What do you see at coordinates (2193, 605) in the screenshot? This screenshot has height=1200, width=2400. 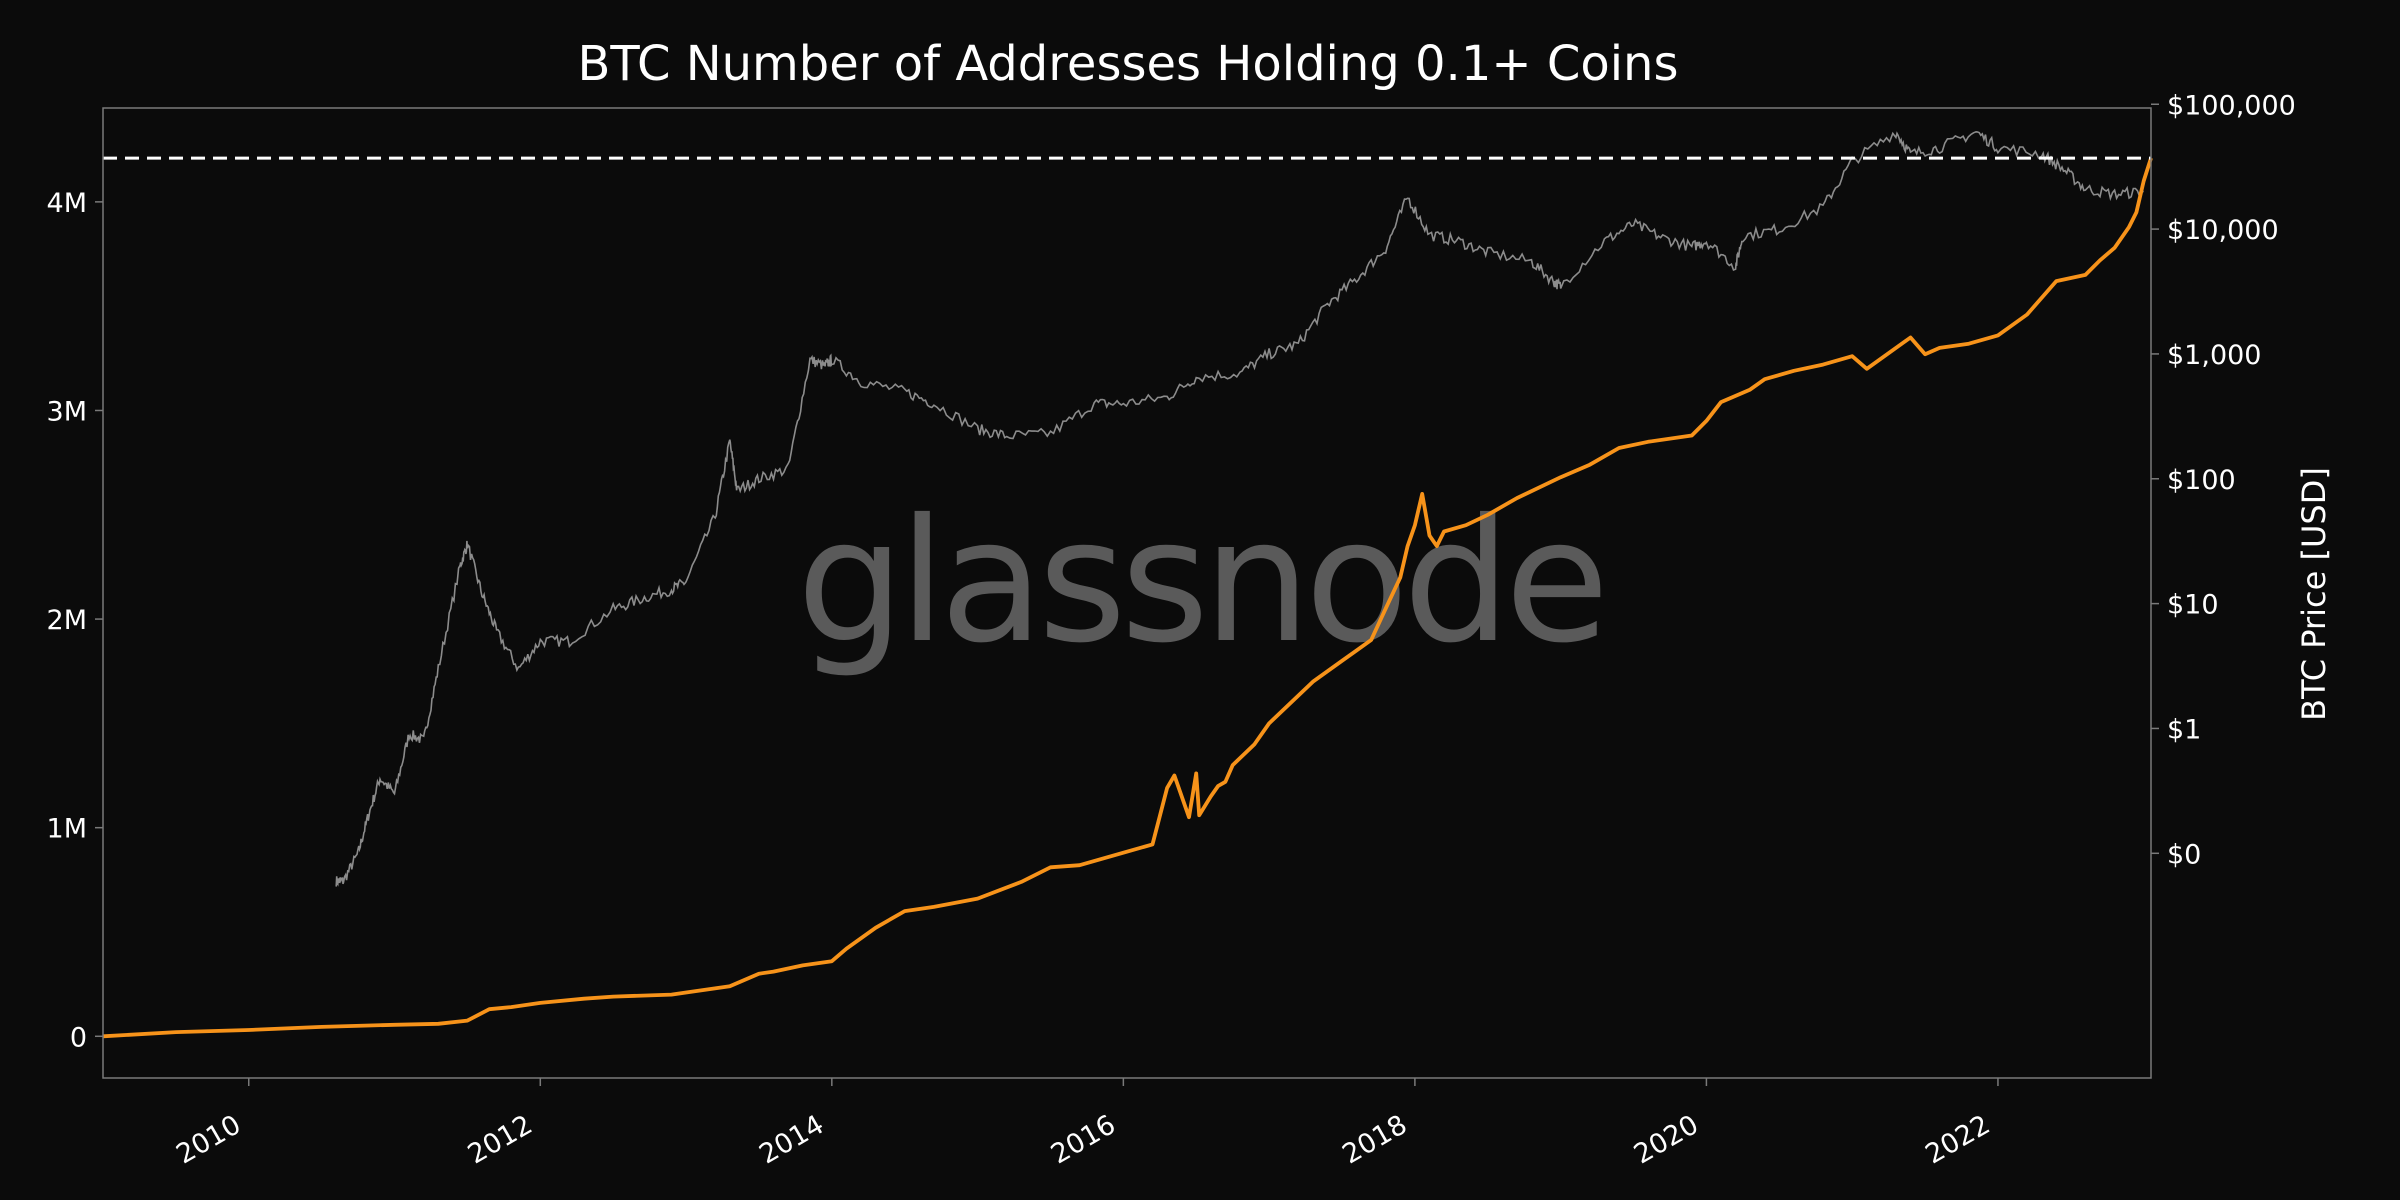 I see `y-right-tick-label: $10` at bounding box center [2193, 605].